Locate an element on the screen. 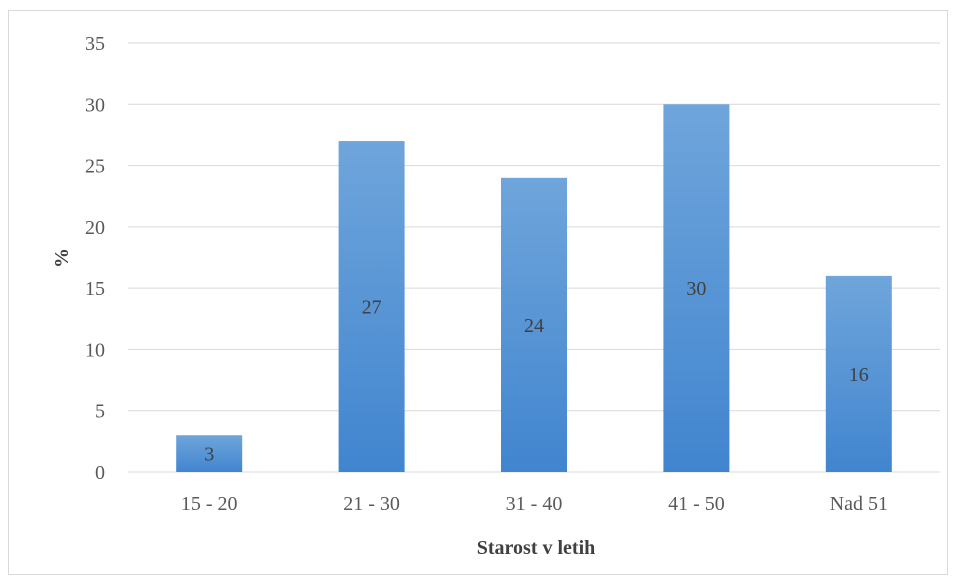 The width and height of the screenshot is (957, 580). x-axis-ticks: 15 - 20 21 - 30 31 - 40 41 - 50 Nad 51 is located at coordinates (534, 504).